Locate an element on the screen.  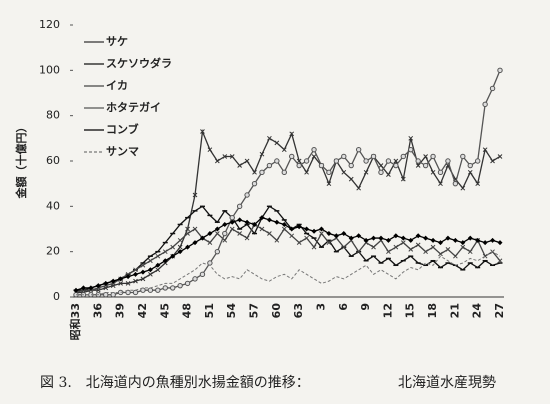
y-axis-label: 金額（十億円） is located at coordinates (21, 161).